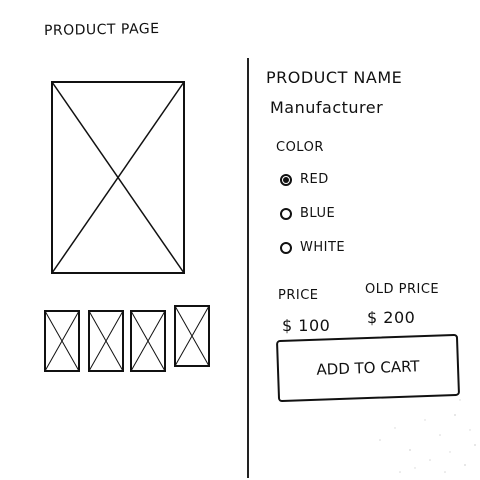  I want to click on color-label: COLOR, so click(300, 147).